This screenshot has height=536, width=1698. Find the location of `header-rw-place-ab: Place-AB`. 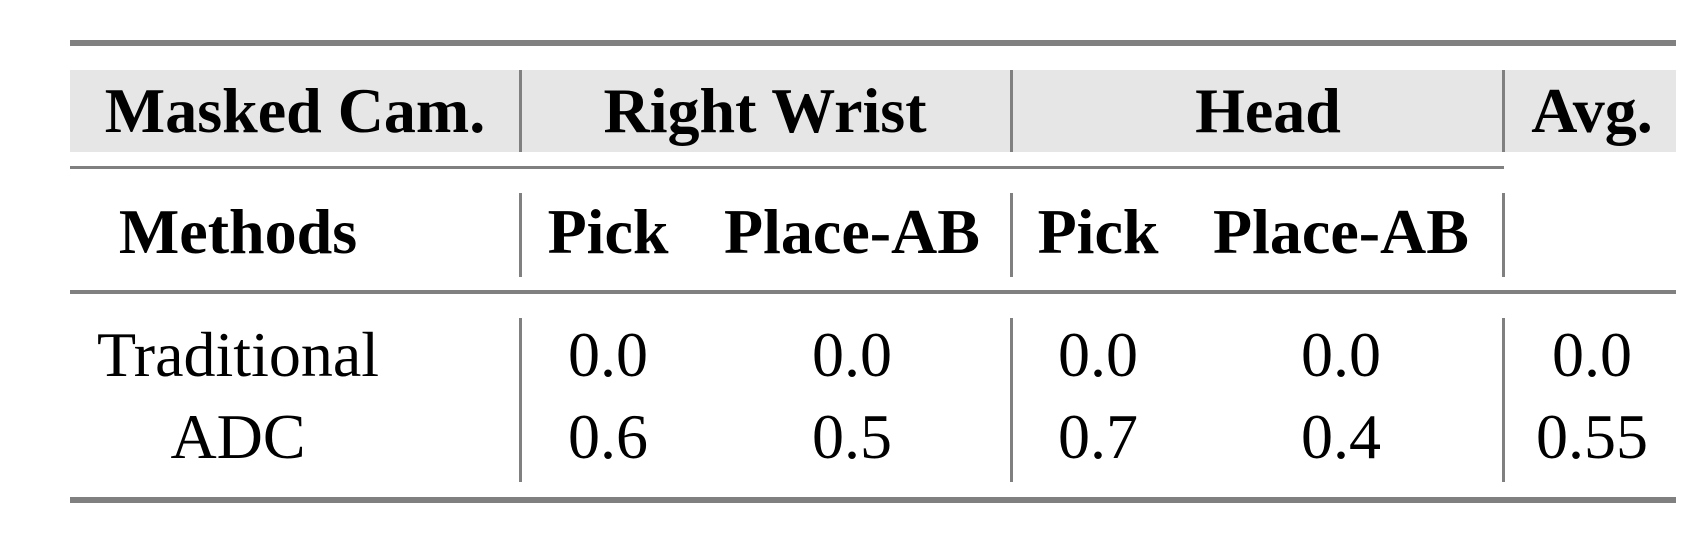

header-rw-place-ab: Place-AB is located at coordinates (852, 231).